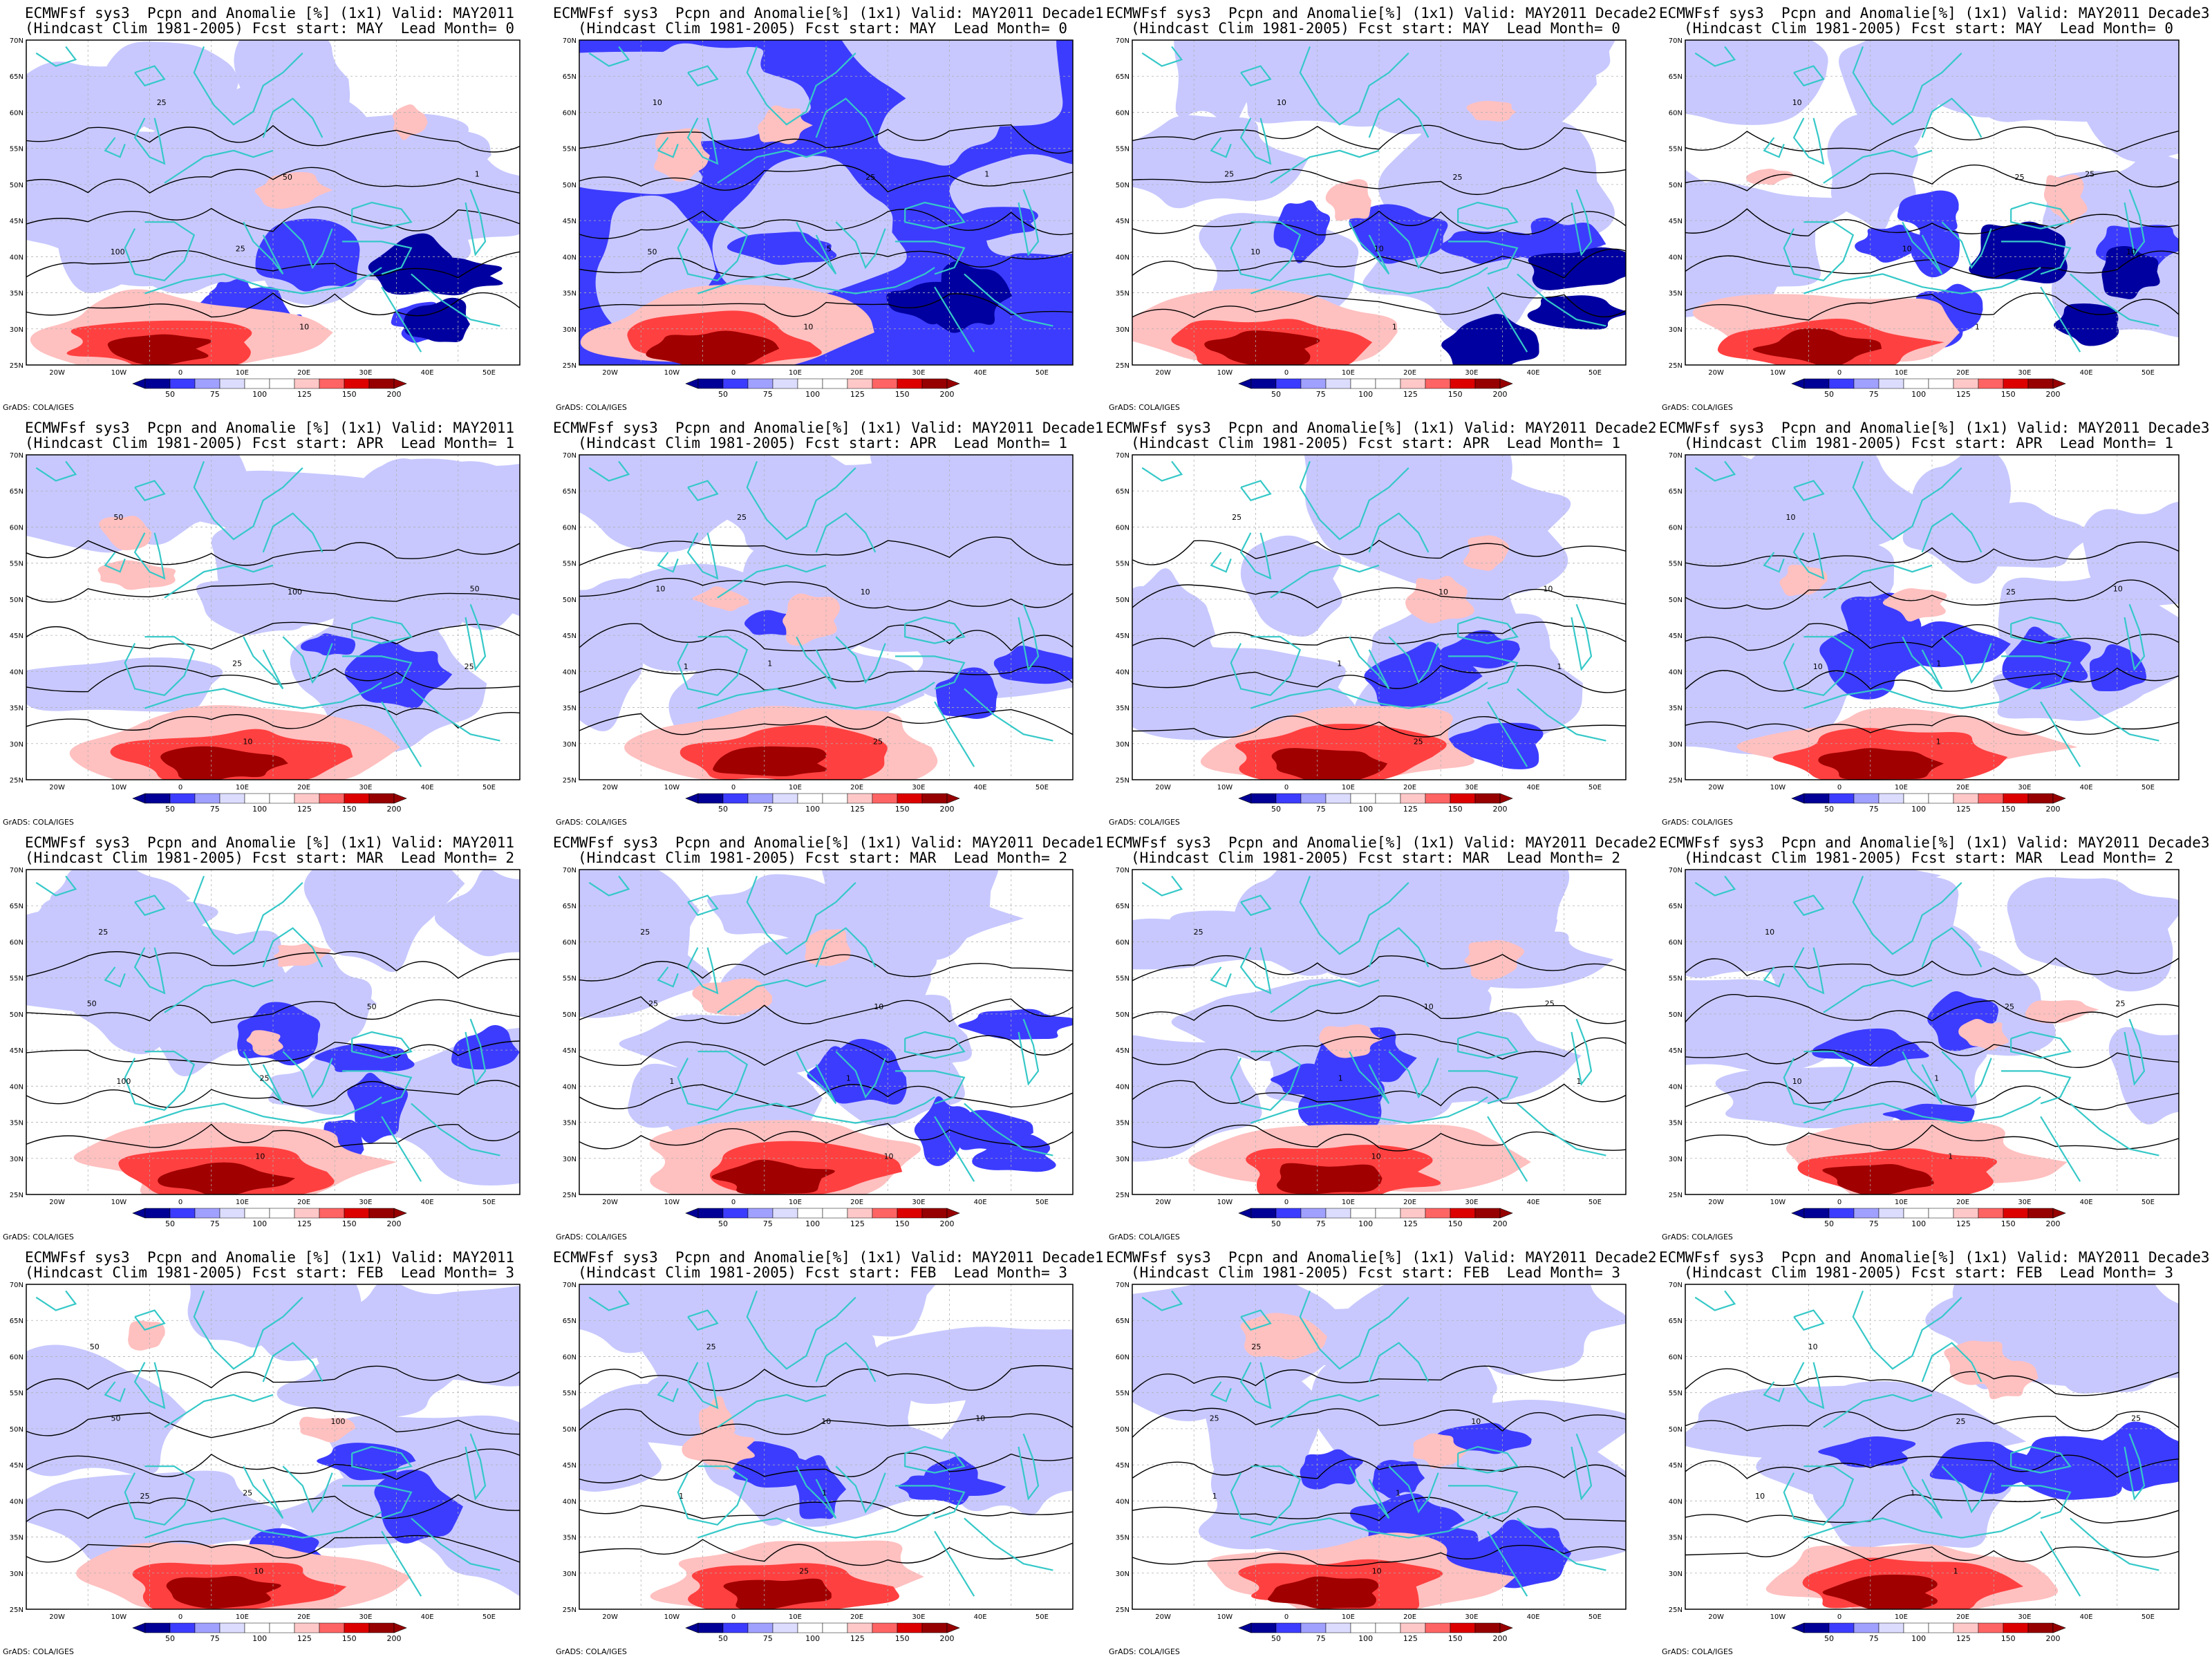  Describe the element at coordinates (170, 1223) in the screenshot. I see `colorbar-tick: 50` at that location.